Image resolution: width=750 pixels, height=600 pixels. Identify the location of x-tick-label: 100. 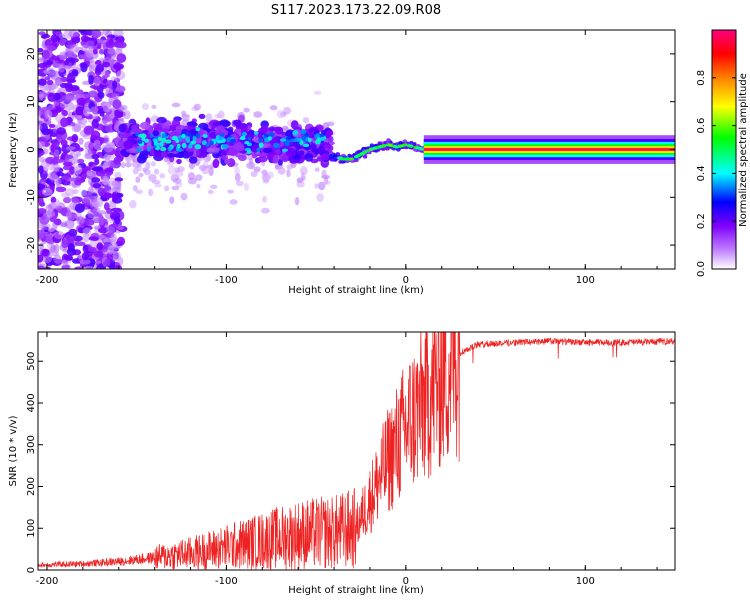
(585, 280).